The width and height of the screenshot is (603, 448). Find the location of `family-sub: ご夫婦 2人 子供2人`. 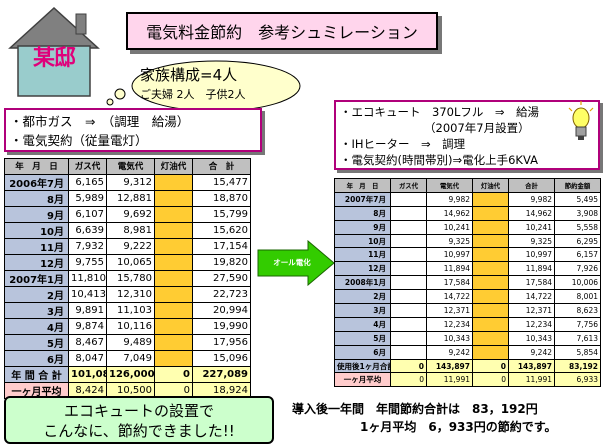

family-sub: ご夫婦 2人 子供2人 is located at coordinates (193, 94).